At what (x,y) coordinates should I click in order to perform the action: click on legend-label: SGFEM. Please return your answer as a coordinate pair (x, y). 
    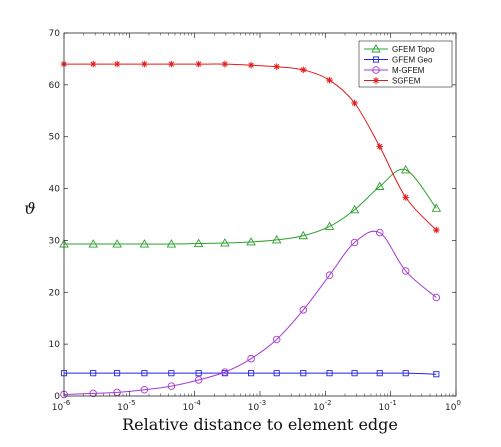
    Looking at the image, I should click on (406, 81).